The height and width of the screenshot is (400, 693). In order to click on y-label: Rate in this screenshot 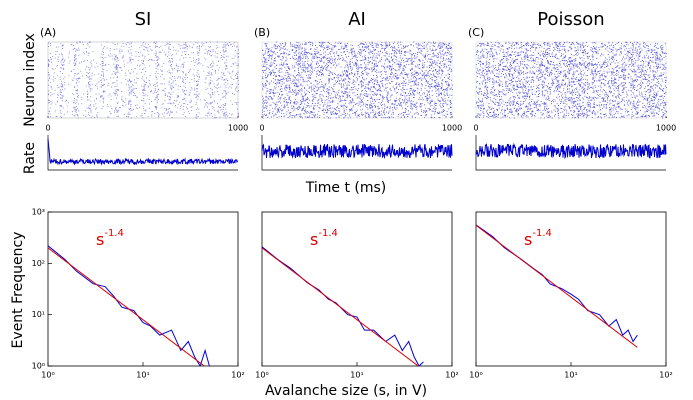, I will do `click(30, 158)`.